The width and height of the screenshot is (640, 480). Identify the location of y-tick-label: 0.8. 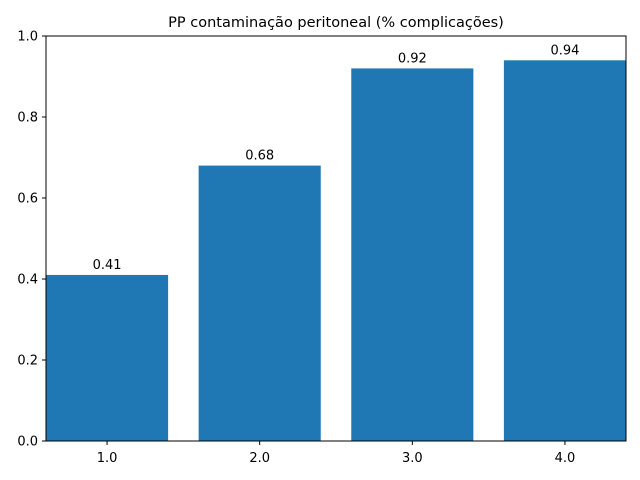
(27, 118).